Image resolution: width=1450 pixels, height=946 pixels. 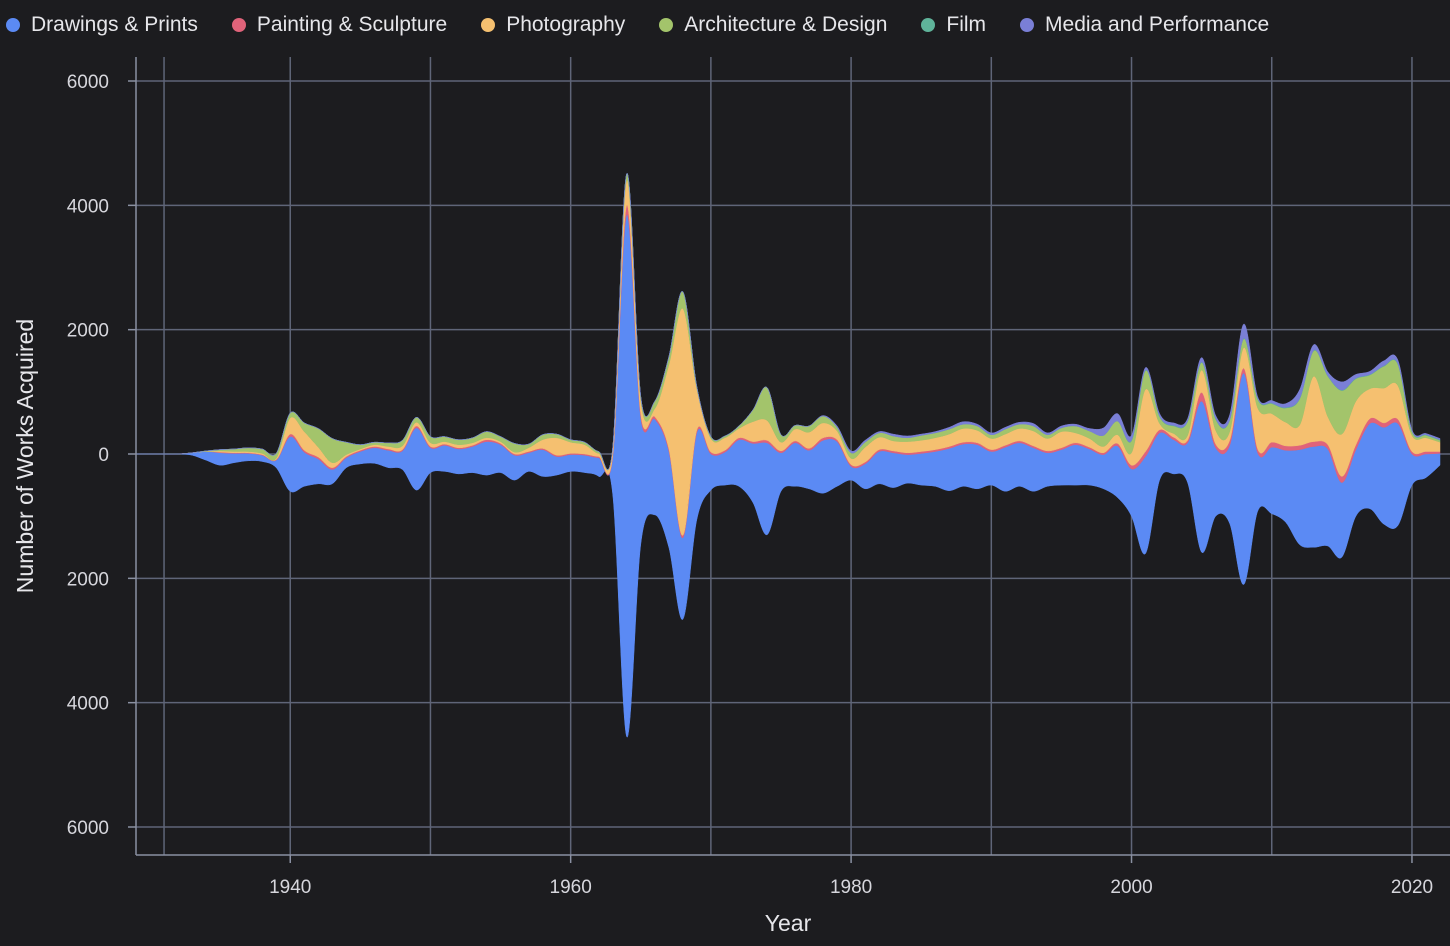 I want to click on legend-item: Architecture & Design, so click(x=773, y=25).